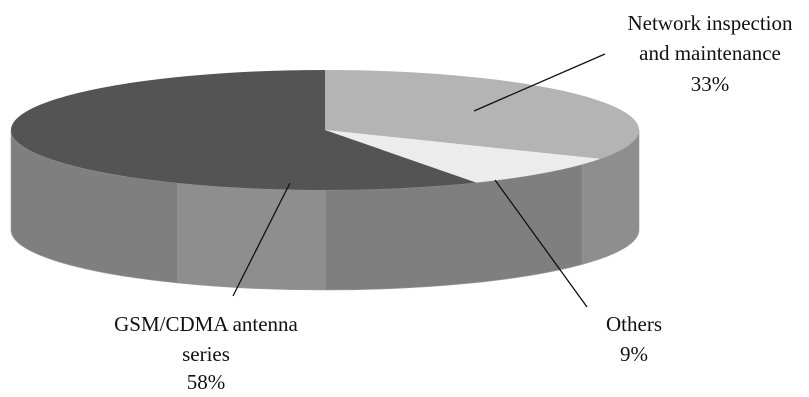 This screenshot has height=397, width=809. I want to click on slice-label-gsm-line-1: GSM/CDMA antenna, so click(206, 324).